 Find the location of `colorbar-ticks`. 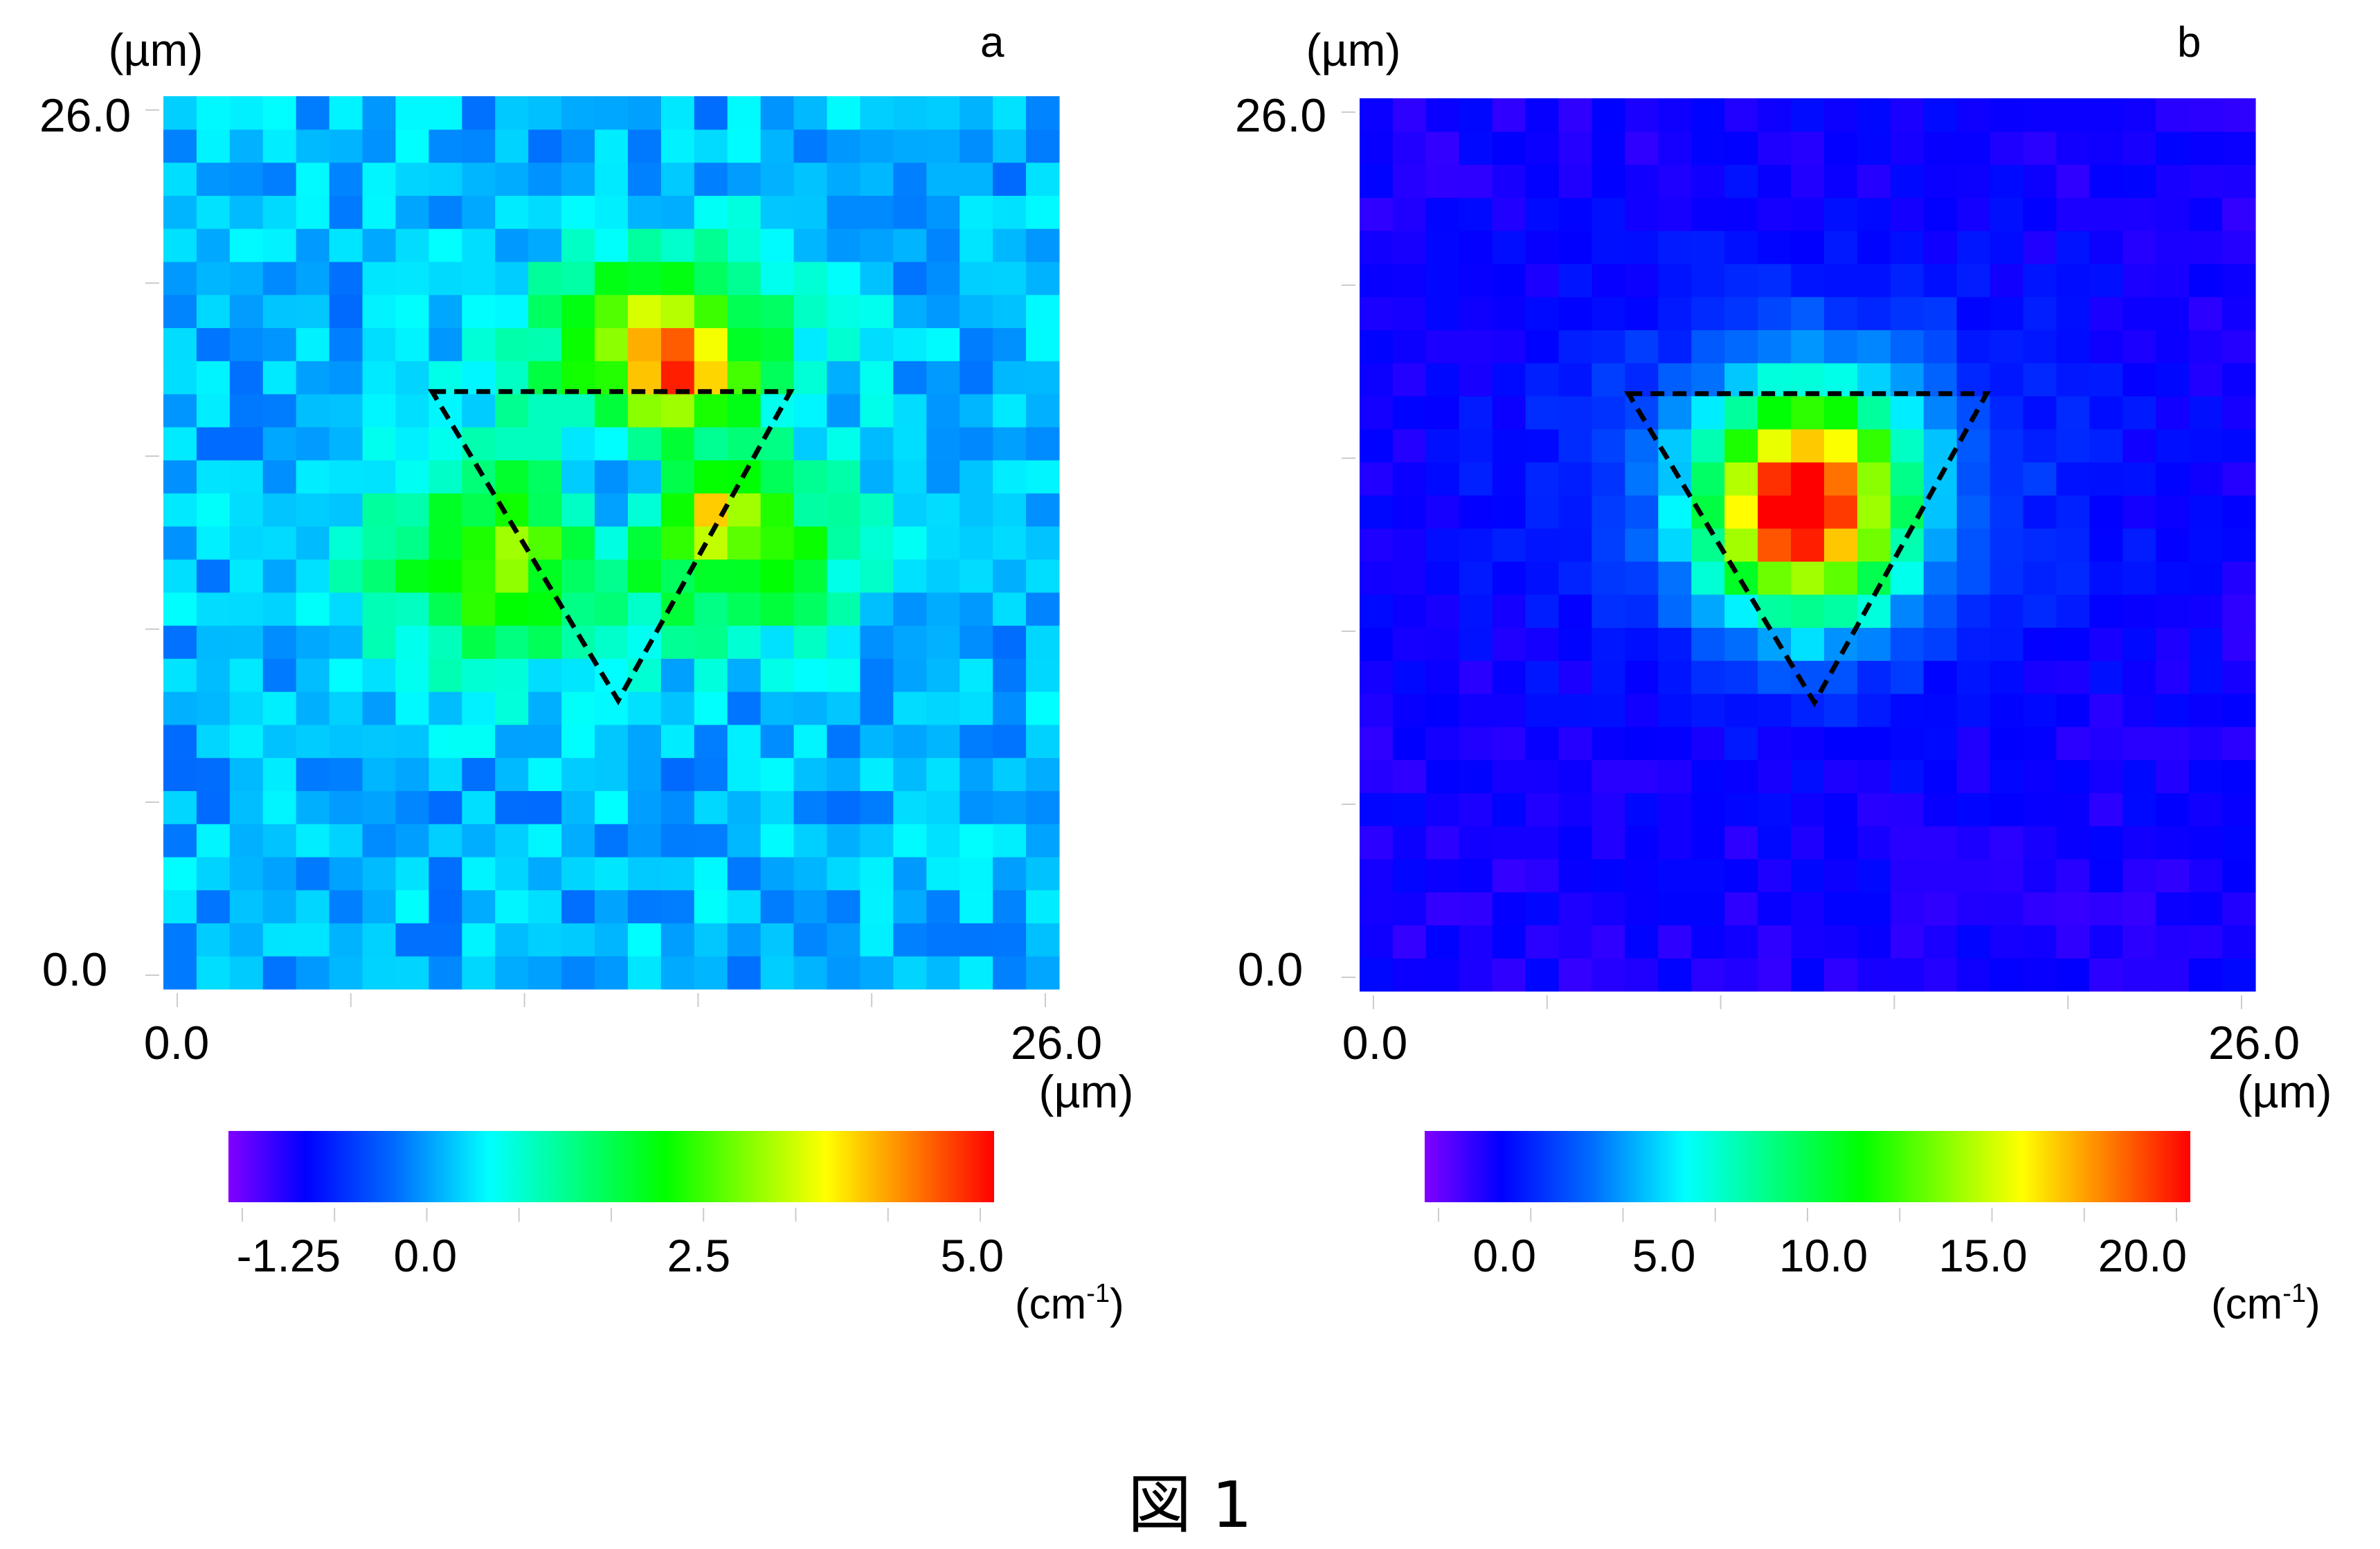

colorbar-ticks is located at coordinates (611, 1215).